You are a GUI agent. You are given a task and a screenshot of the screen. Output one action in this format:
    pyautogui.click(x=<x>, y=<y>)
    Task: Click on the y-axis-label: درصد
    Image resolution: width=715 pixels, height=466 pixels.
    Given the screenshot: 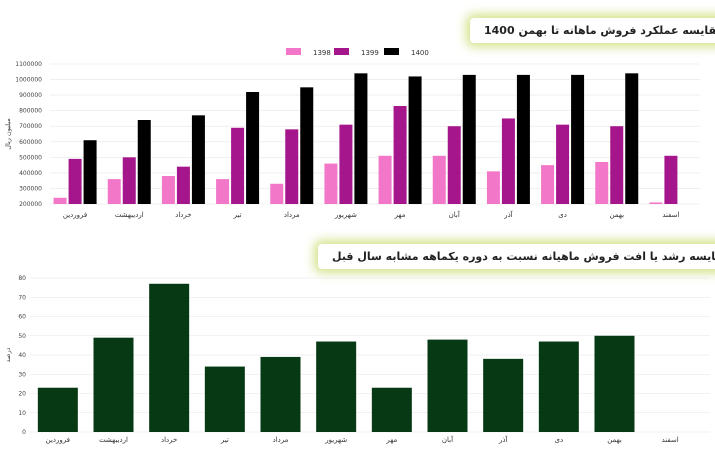 What is the action you would take?
    pyautogui.click(x=8, y=354)
    